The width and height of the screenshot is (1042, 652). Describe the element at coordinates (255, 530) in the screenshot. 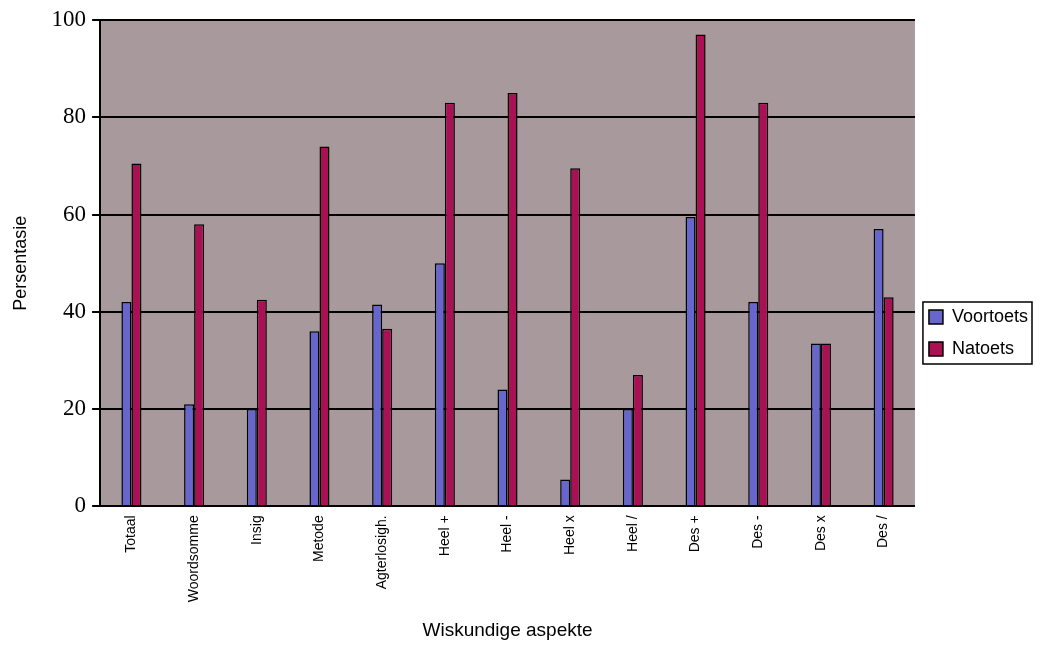

I see `x-tick-label: Insig` at that location.